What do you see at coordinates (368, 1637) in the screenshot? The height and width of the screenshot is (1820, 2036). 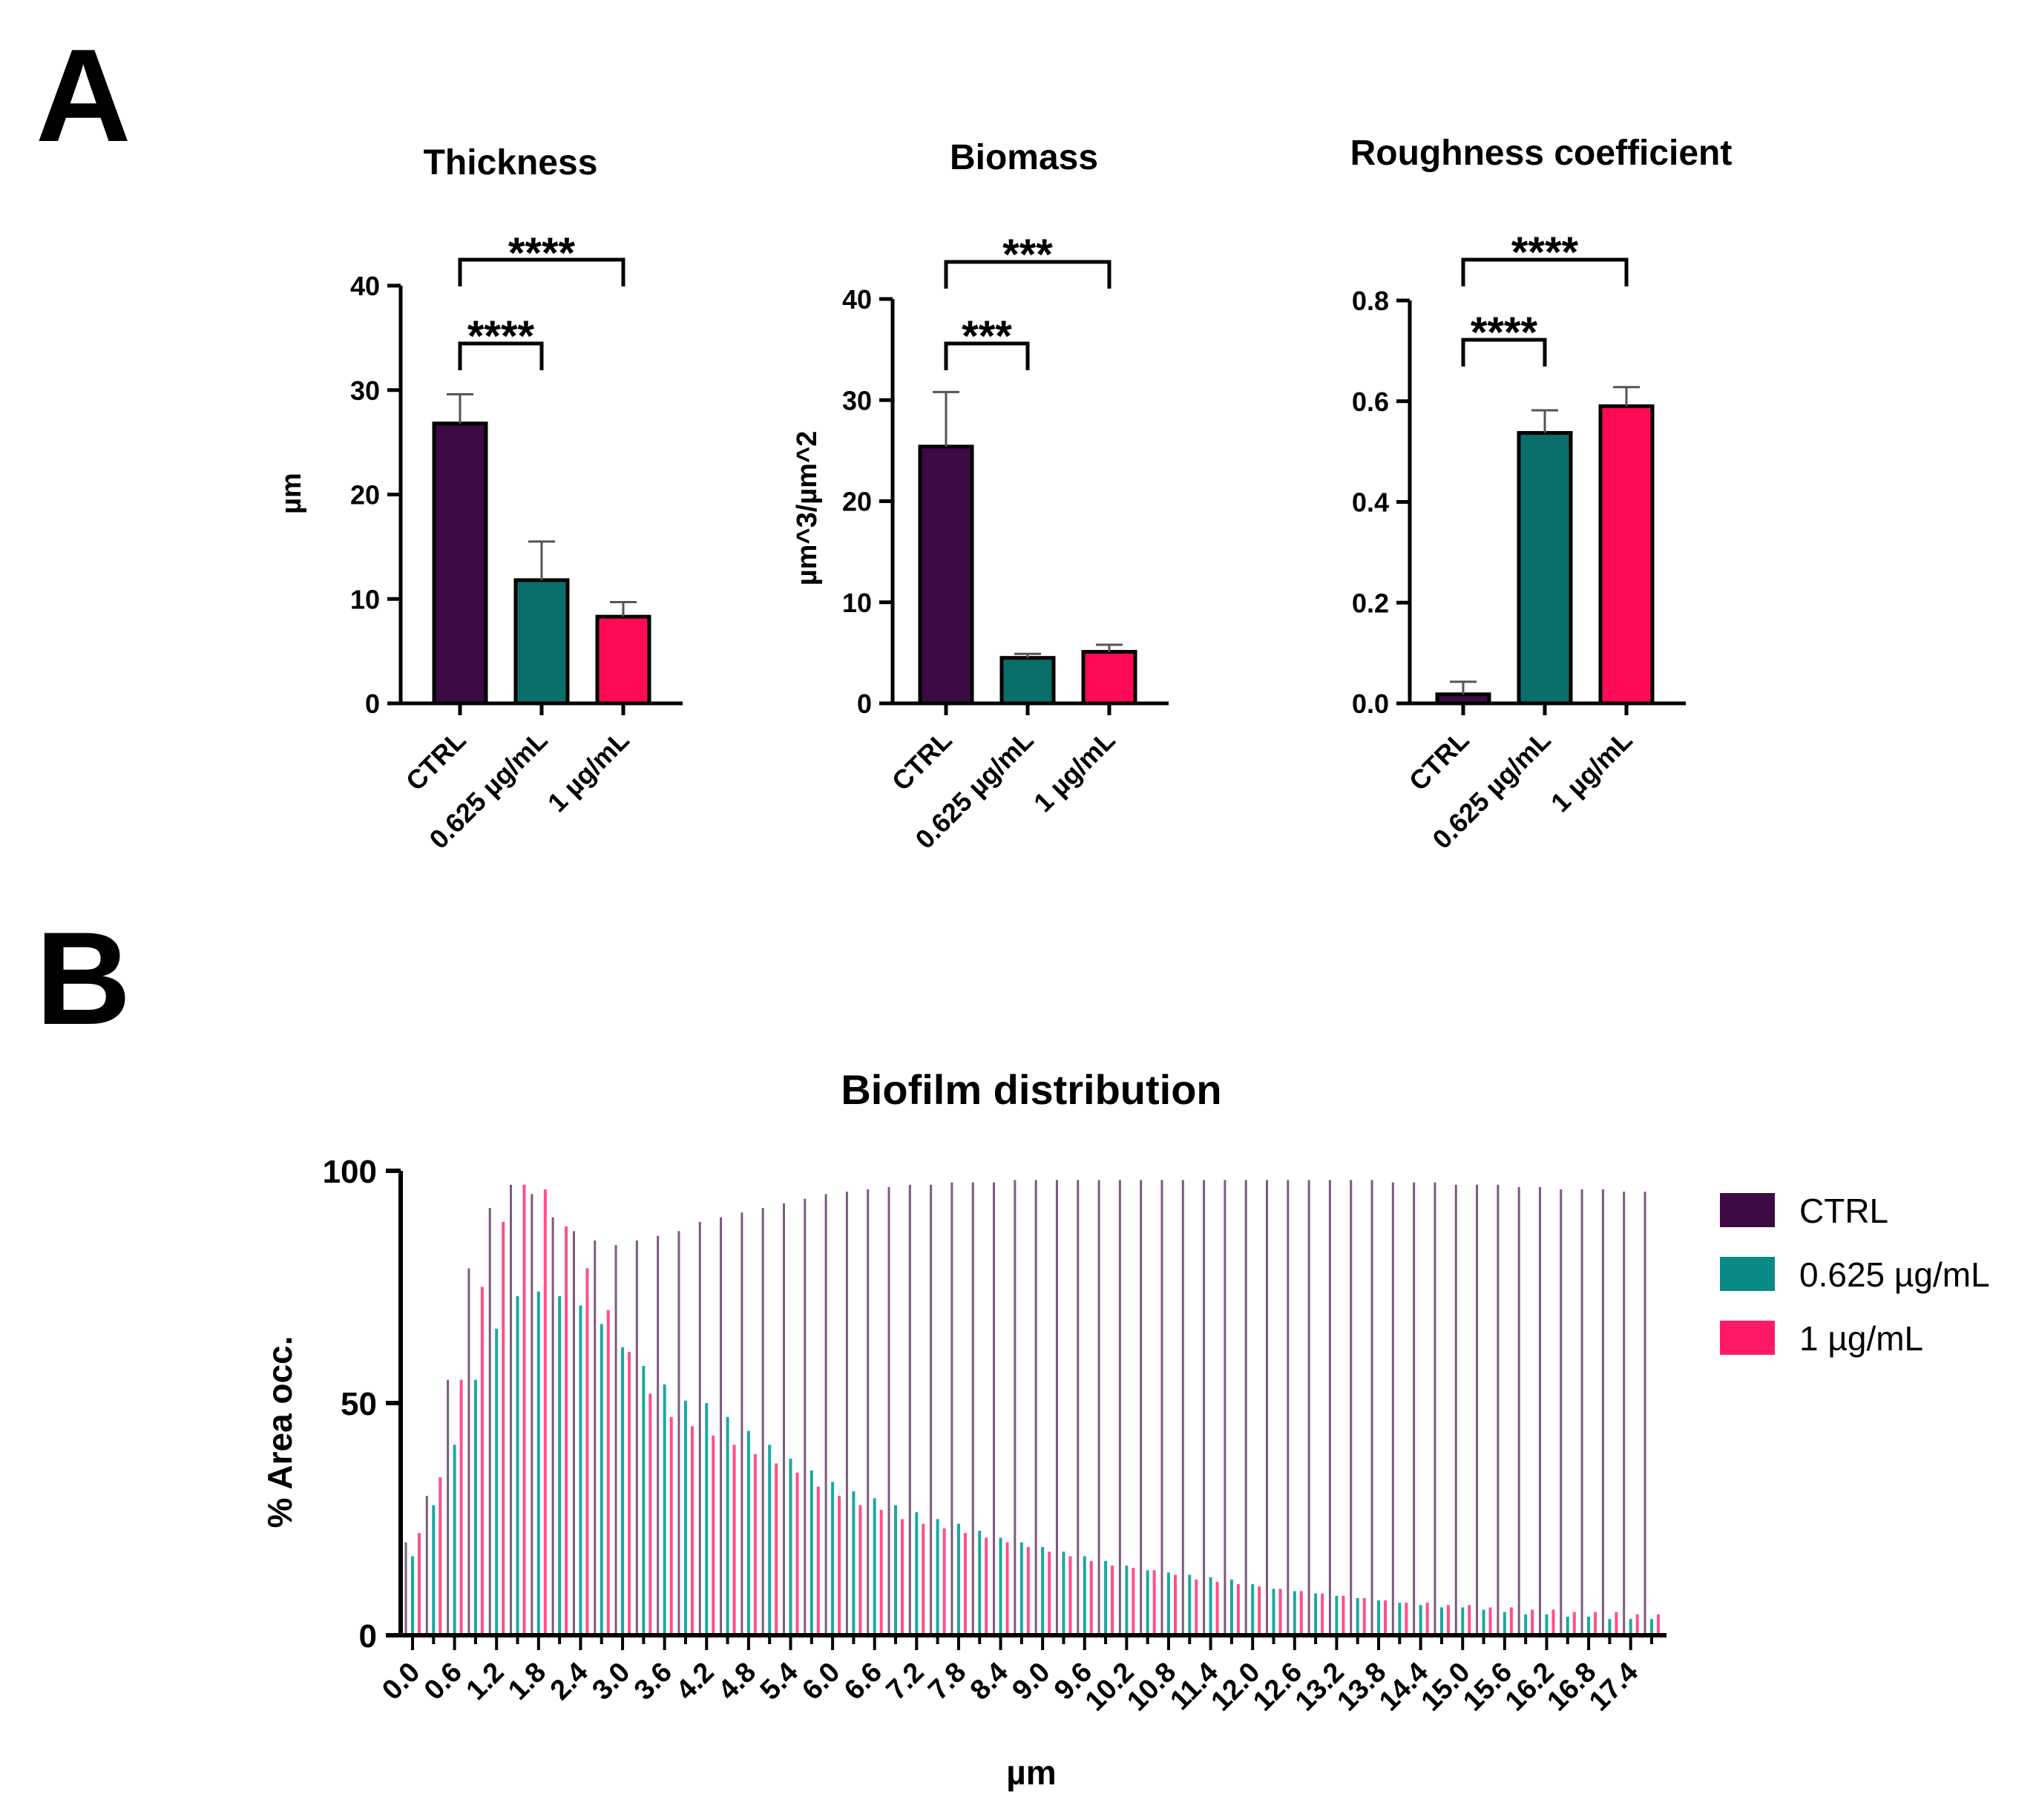 I see `distribution-y-tick-label: 0` at bounding box center [368, 1637].